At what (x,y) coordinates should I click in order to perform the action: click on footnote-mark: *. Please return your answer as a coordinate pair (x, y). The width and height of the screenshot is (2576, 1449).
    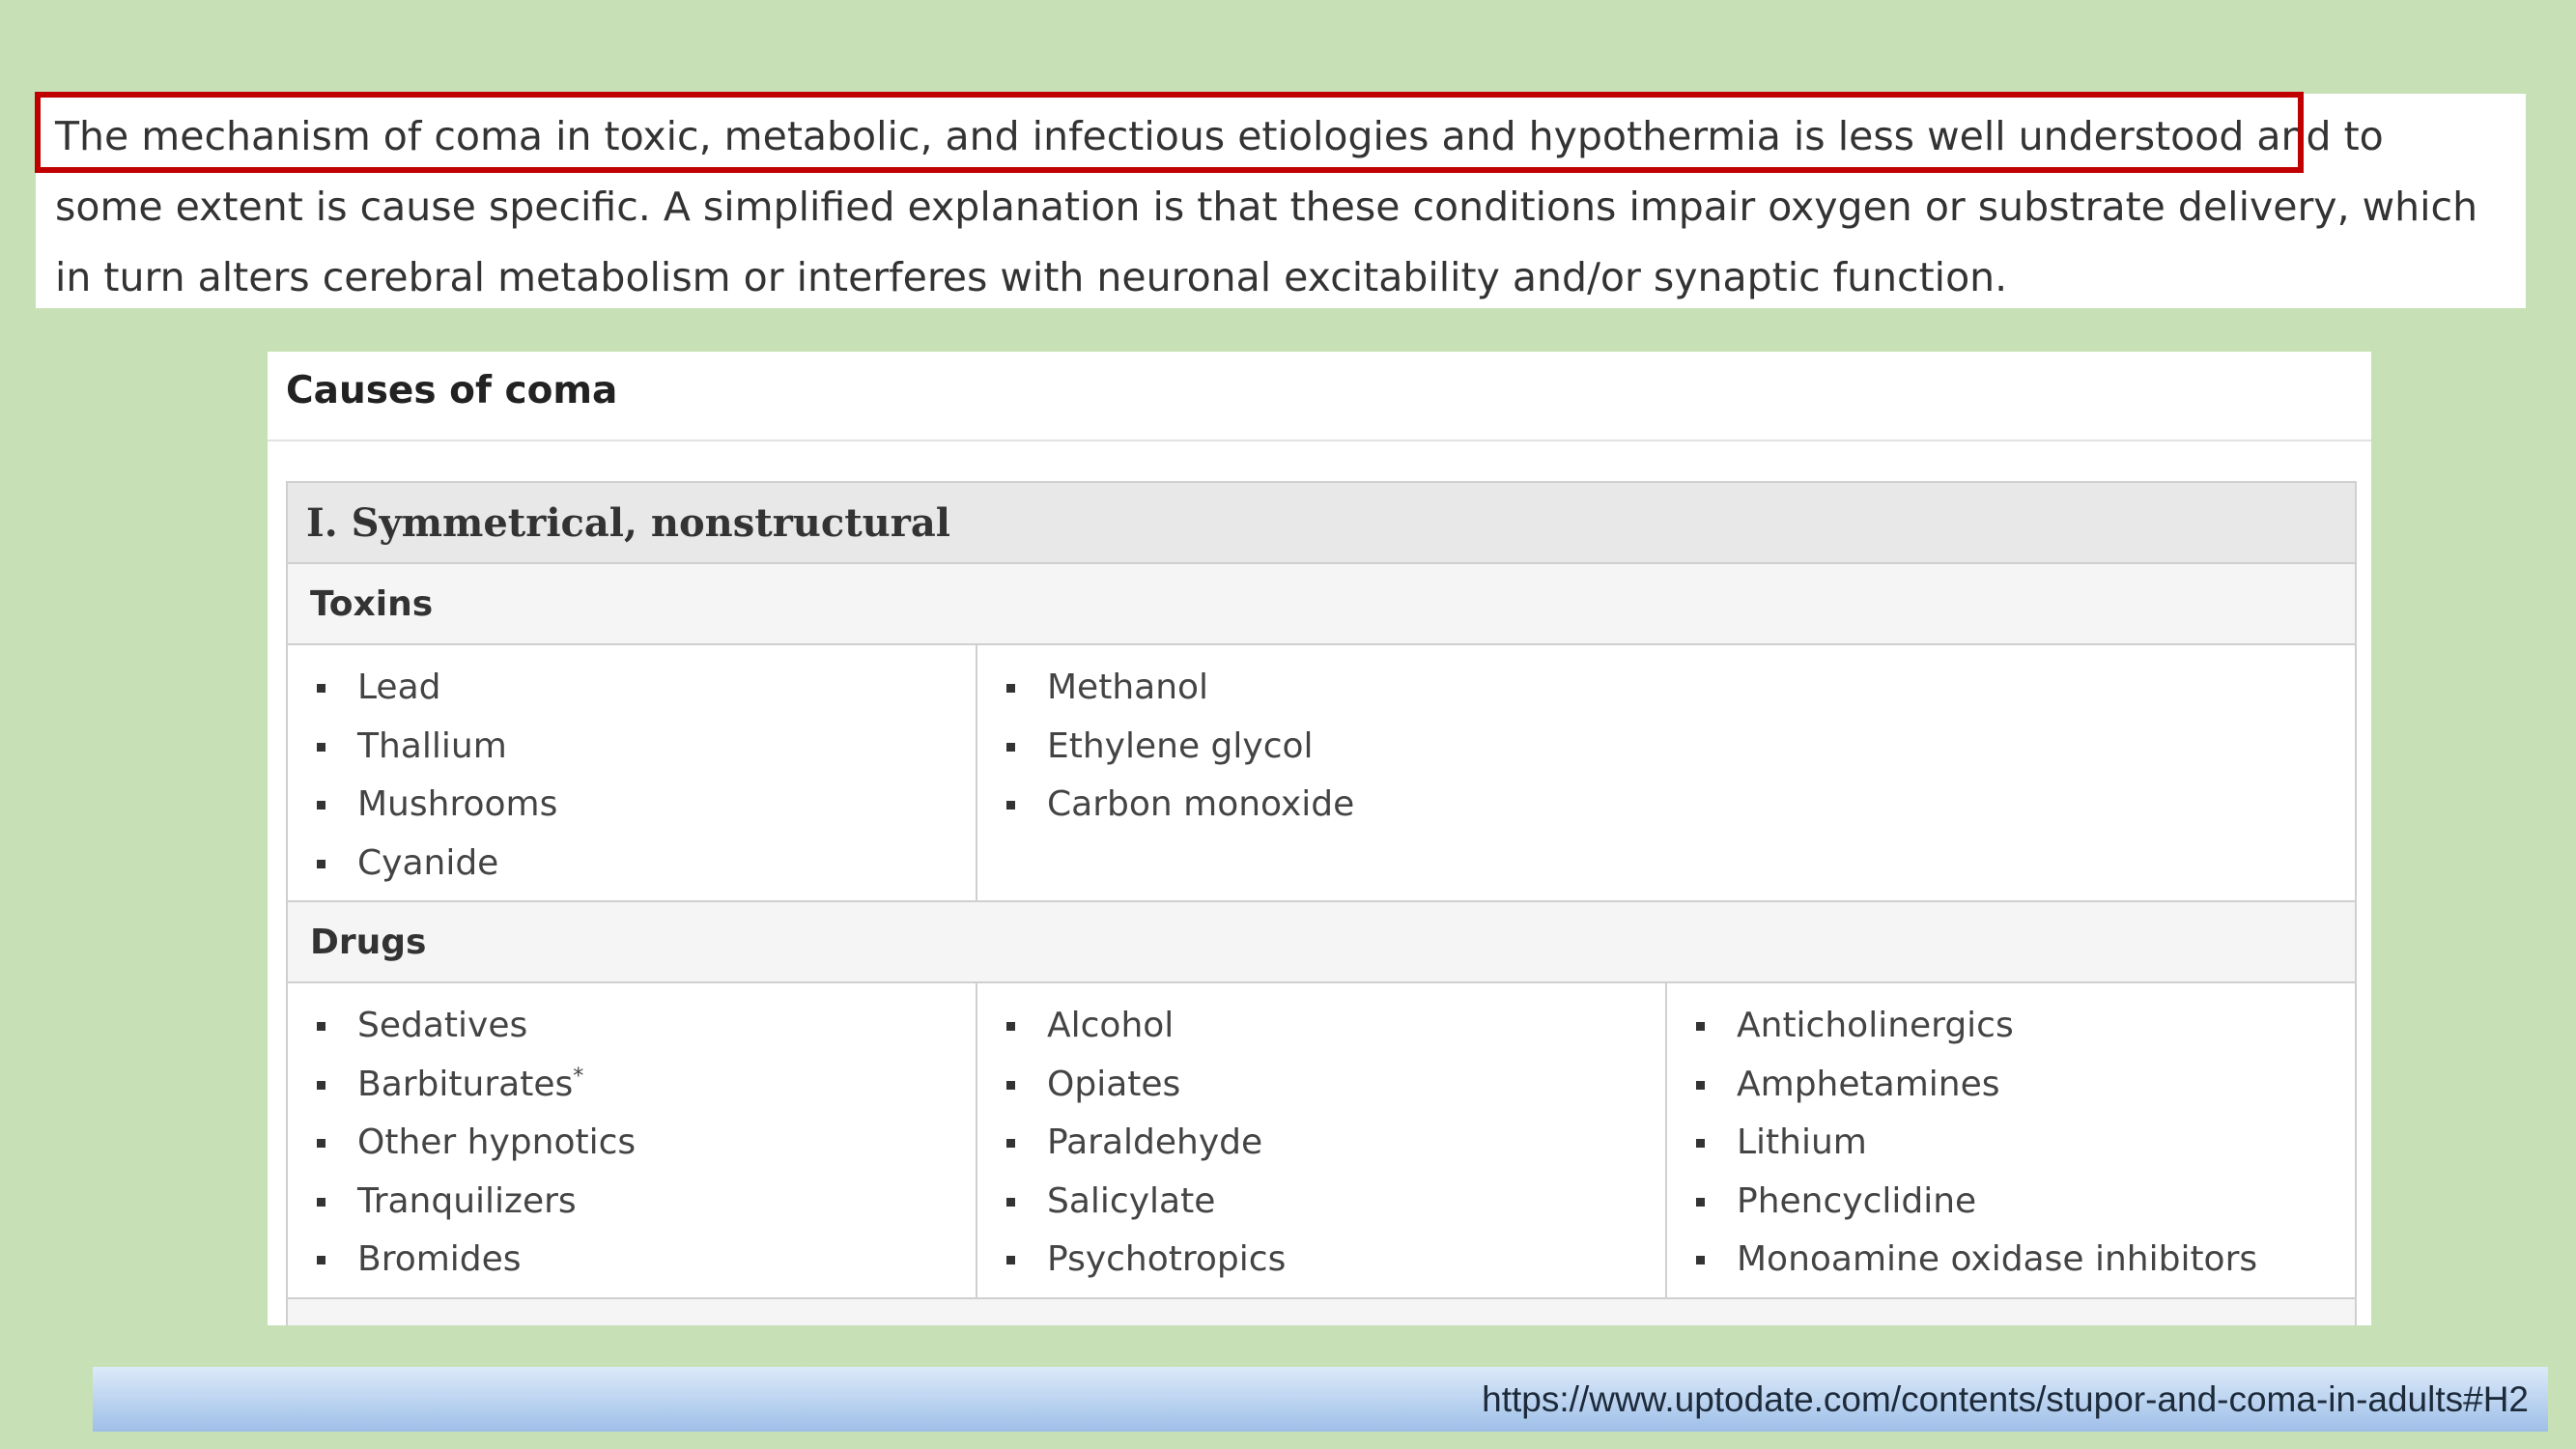
    Looking at the image, I should click on (578, 1076).